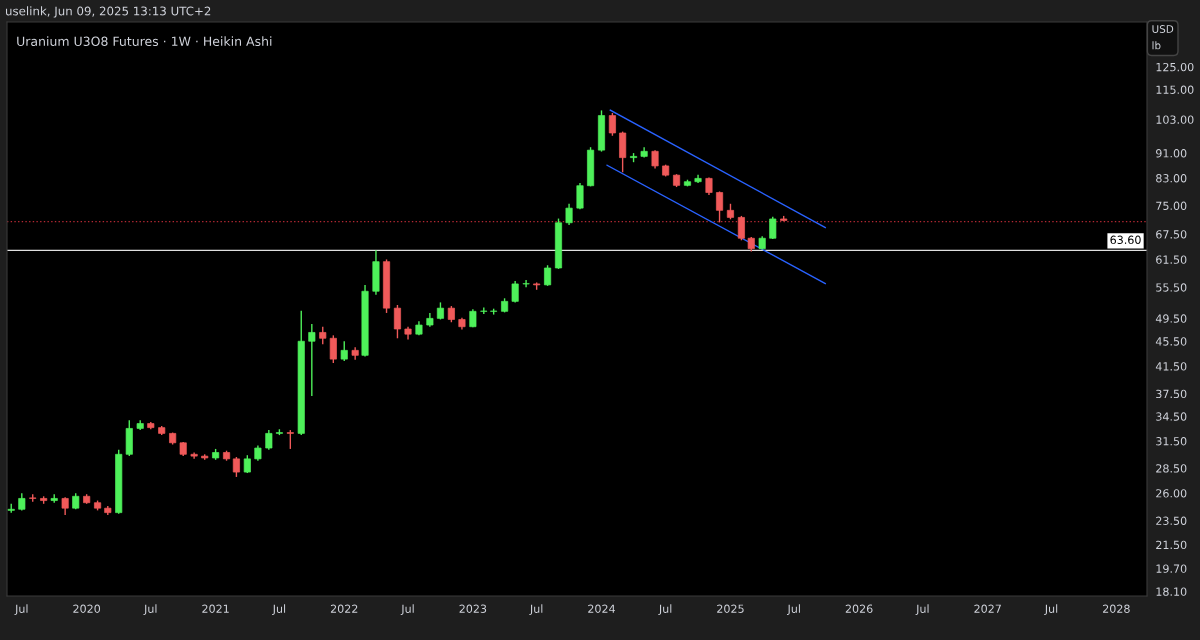 This screenshot has width=1200, height=640. What do you see at coordinates (1171, 394) in the screenshot?
I see `y-tick-label: 37.50` at bounding box center [1171, 394].